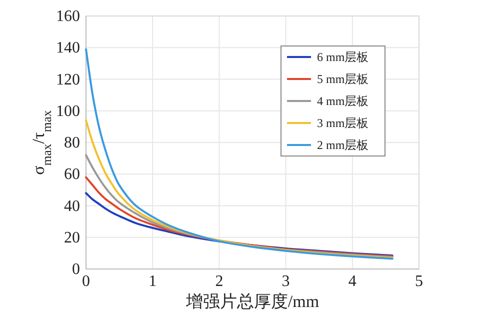  I want to click on y-tick-label: 120, so click(68, 79).